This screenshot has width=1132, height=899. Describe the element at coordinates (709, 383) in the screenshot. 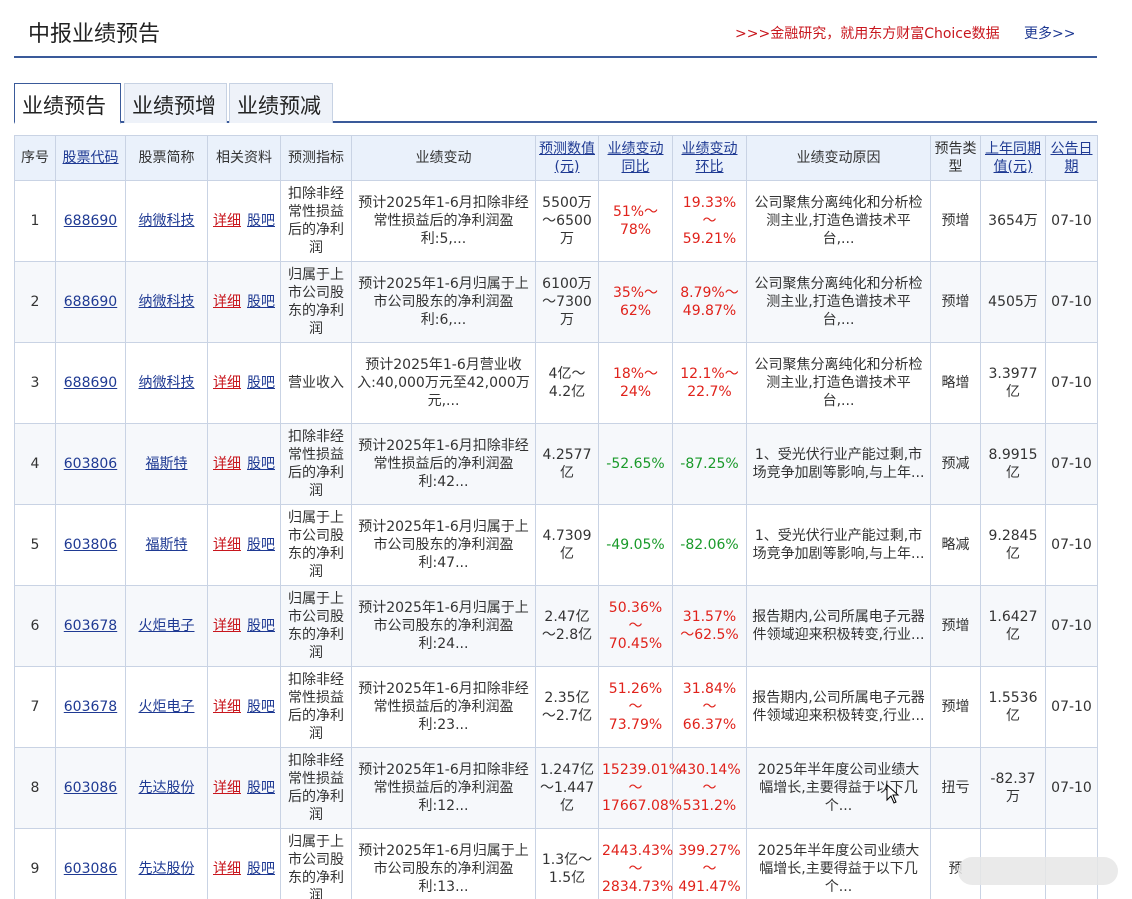

I see `row-qoq: 12.1%～22.7%` at that location.